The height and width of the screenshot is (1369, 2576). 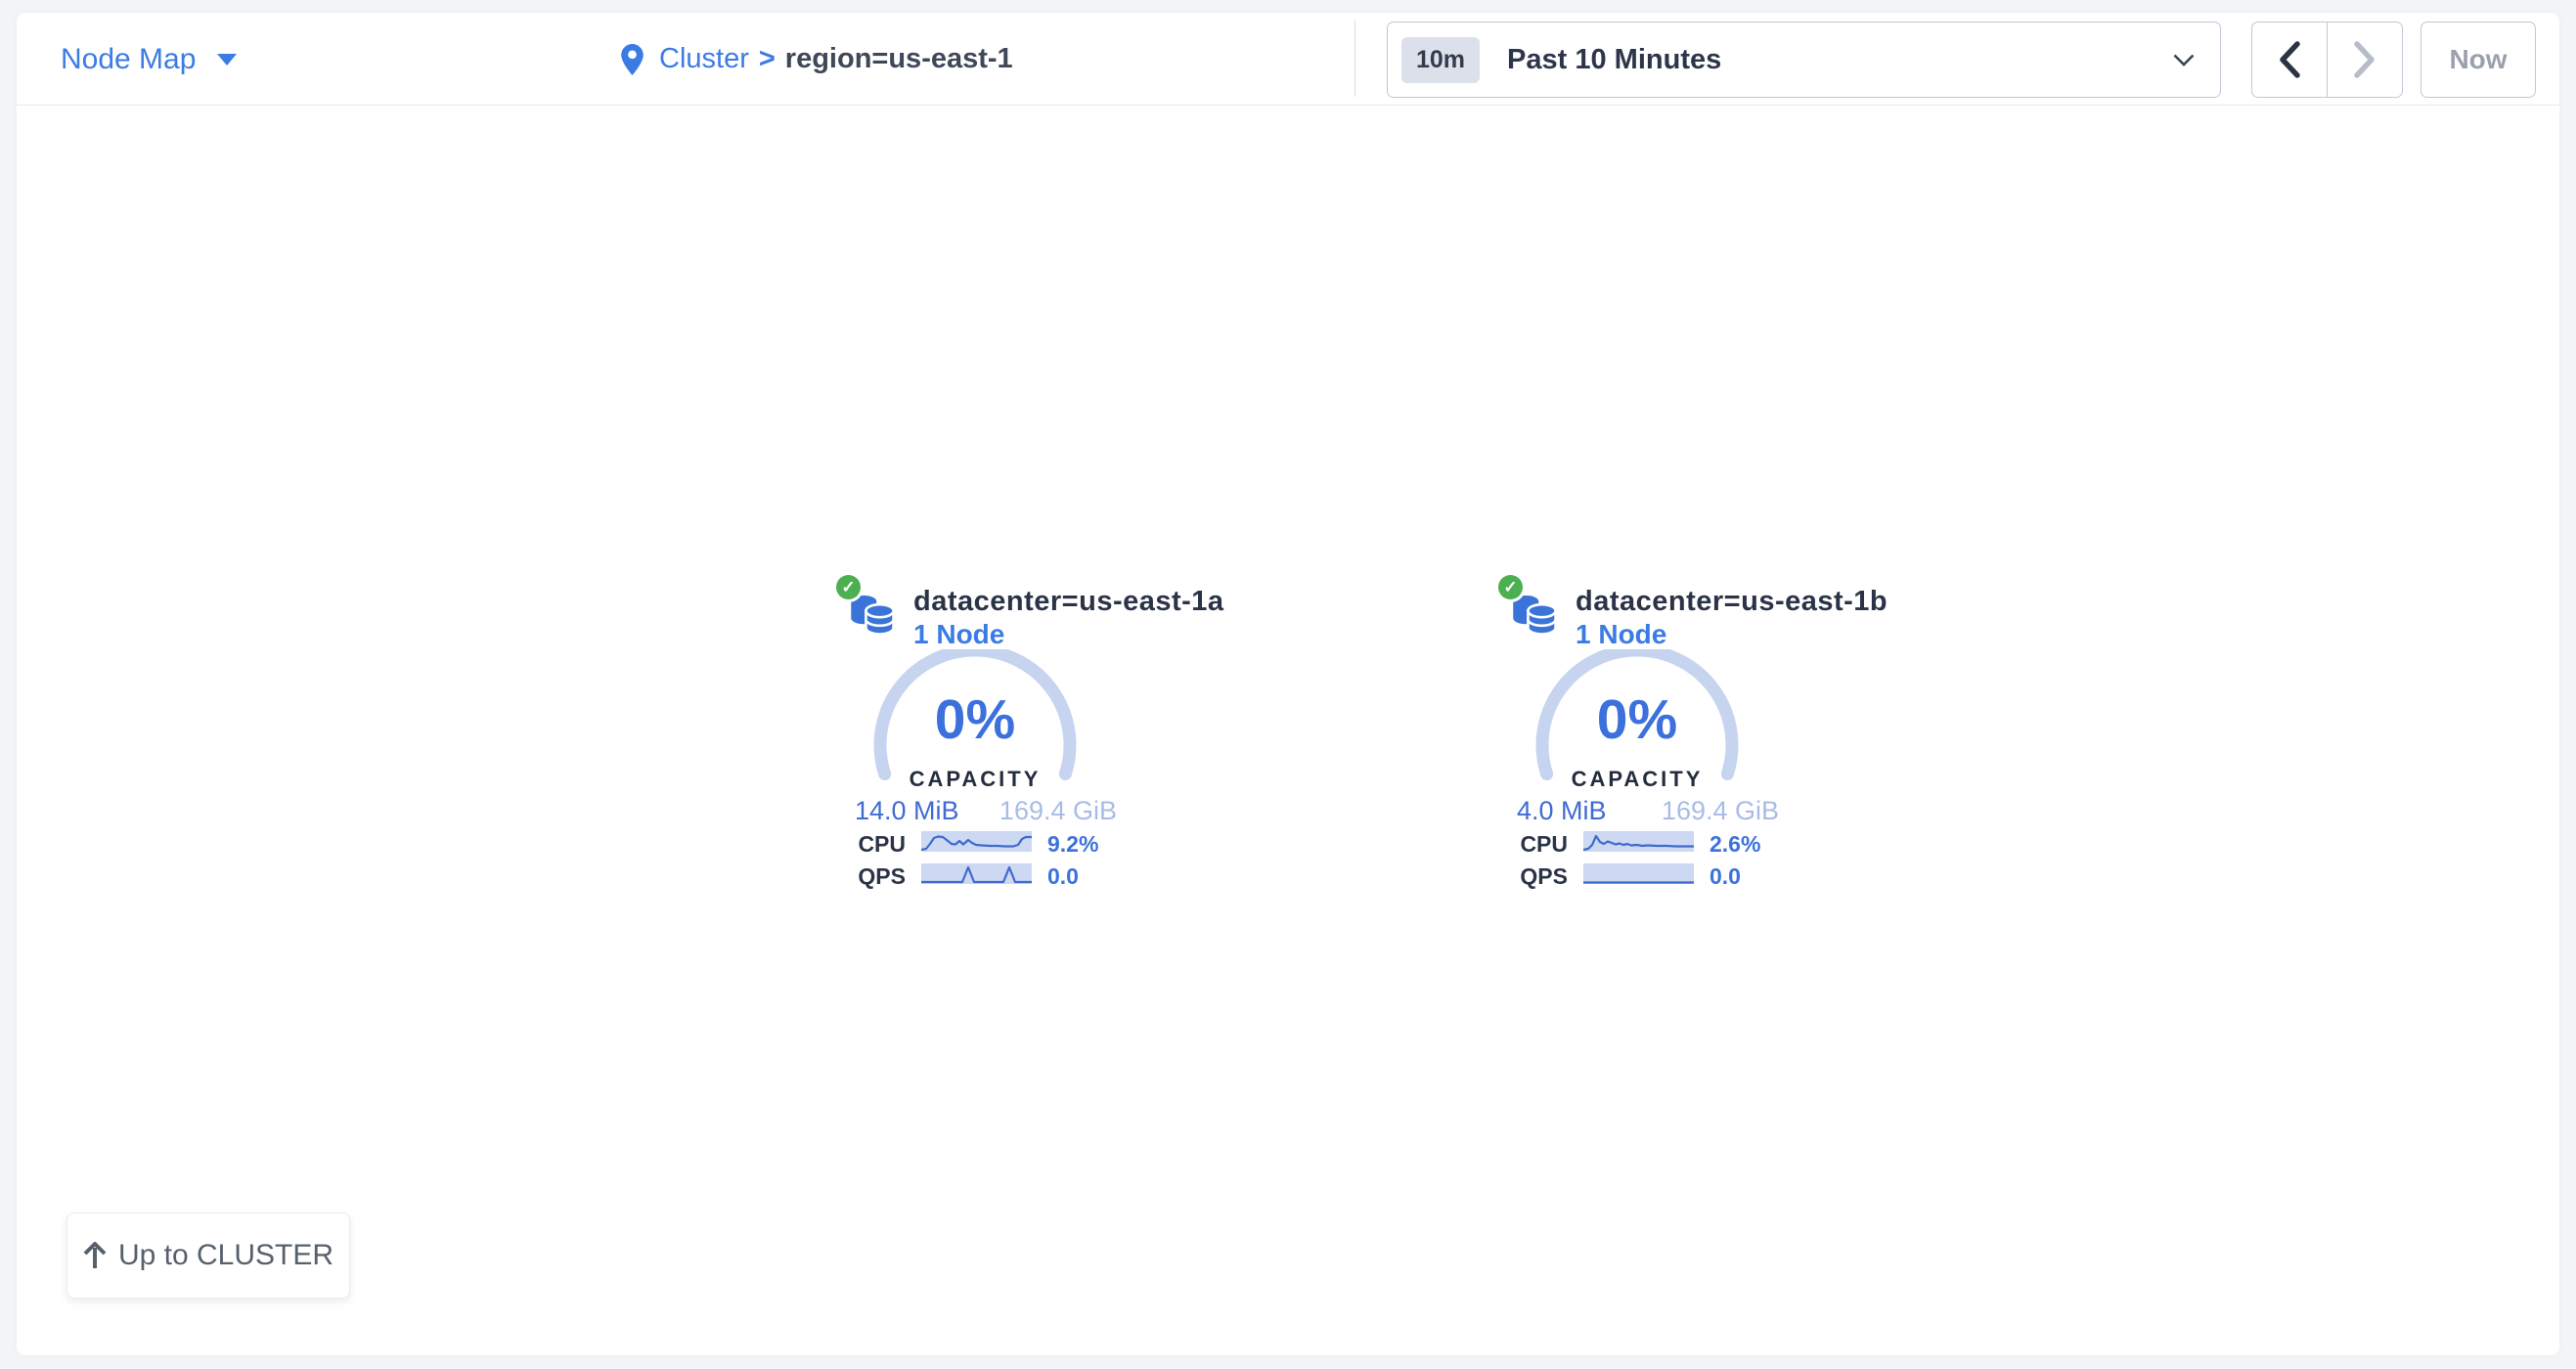 I want to click on time-prev-button, so click(x=2289, y=60).